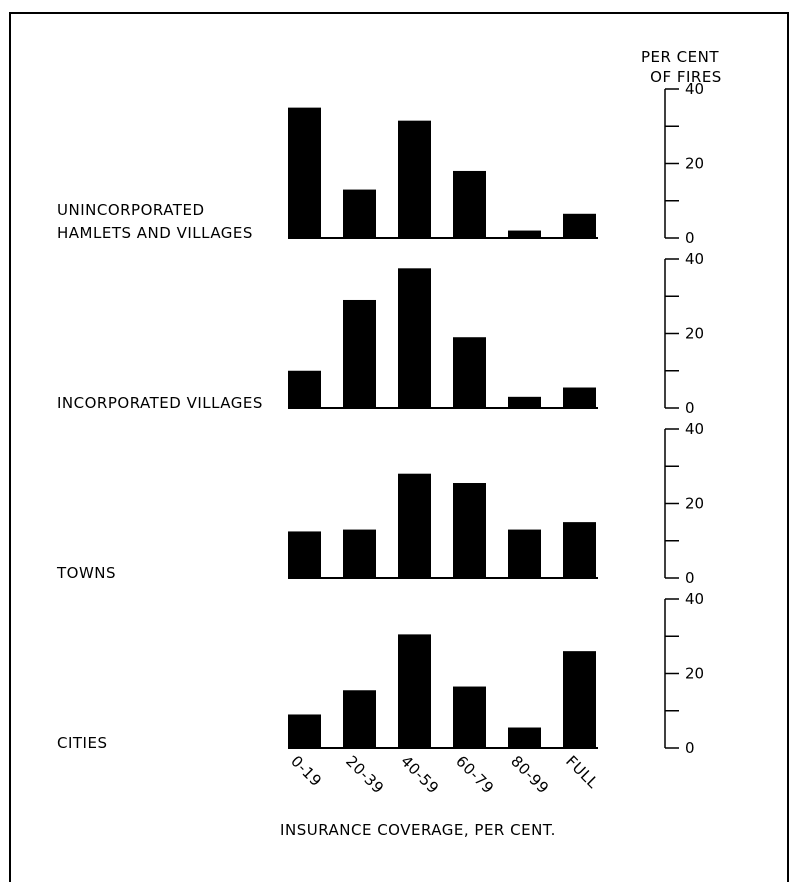 This screenshot has height=886, width=800. What do you see at coordinates (364, 774) in the screenshot?
I see `x-tick-label: 20-39` at bounding box center [364, 774].